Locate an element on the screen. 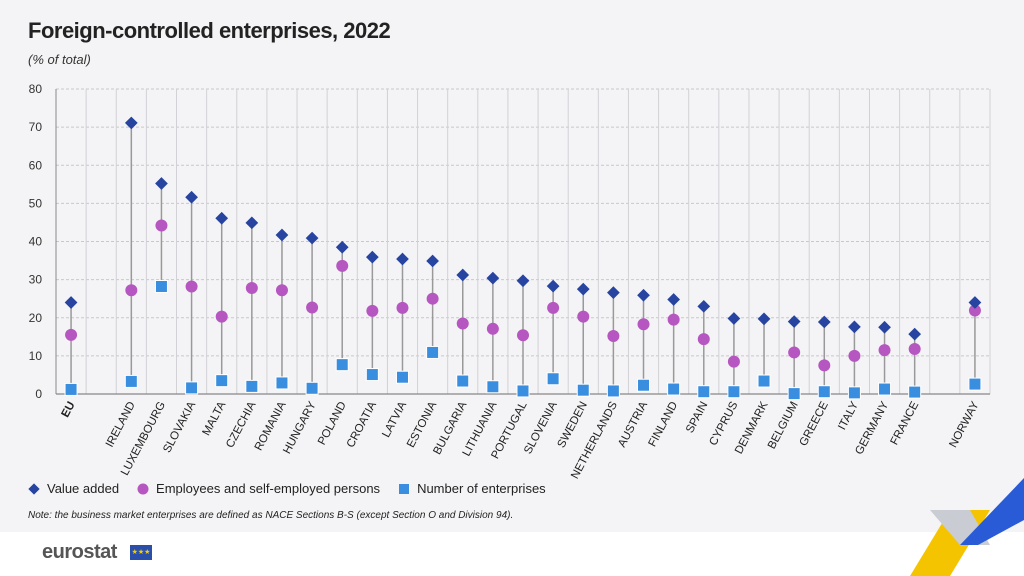 The image size is (1024, 576). y-tick-label: 30 is located at coordinates (36, 280).